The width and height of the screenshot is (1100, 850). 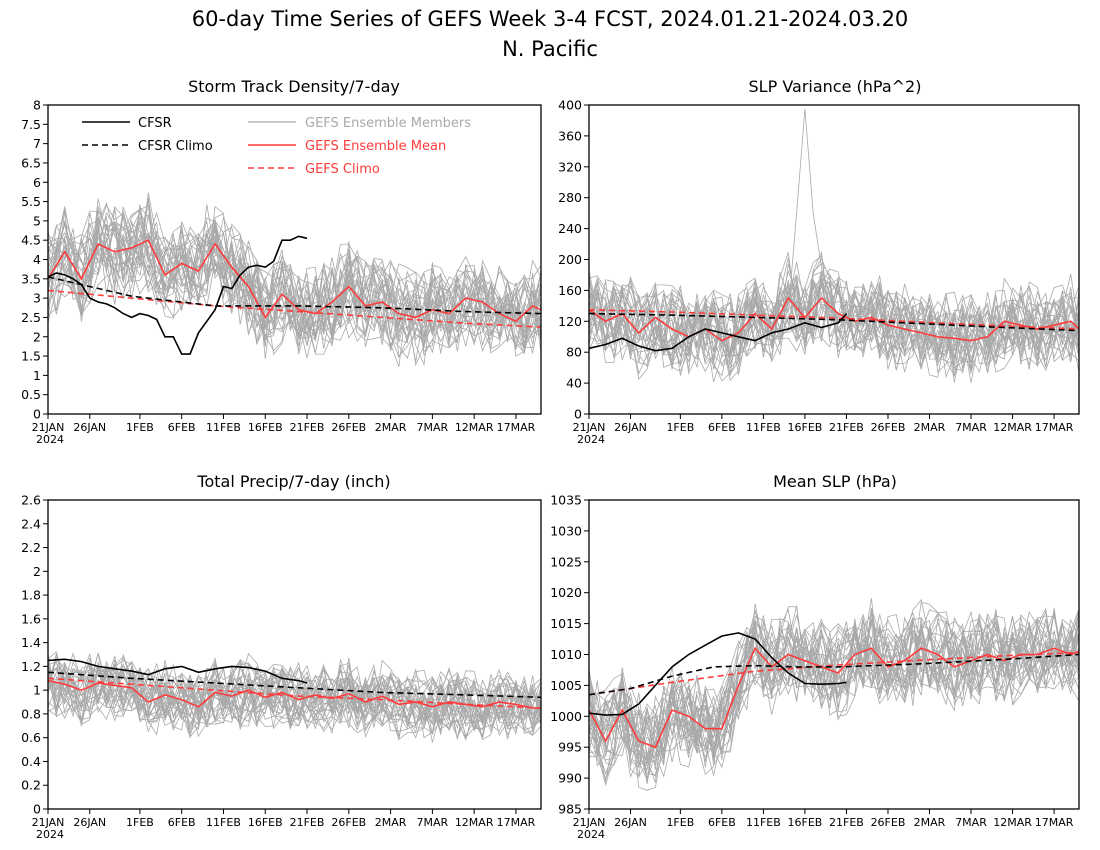 I want to click on x-year-label: 2024, so click(x=591, y=439).